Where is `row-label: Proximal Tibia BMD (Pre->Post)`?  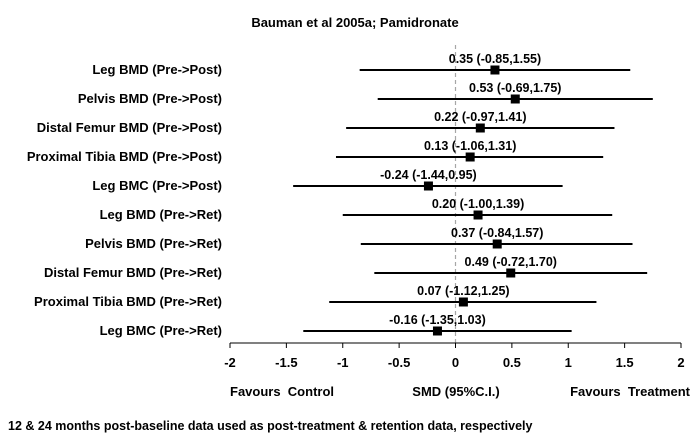 row-label: Proximal Tibia BMD (Pre->Post) is located at coordinates (124, 156).